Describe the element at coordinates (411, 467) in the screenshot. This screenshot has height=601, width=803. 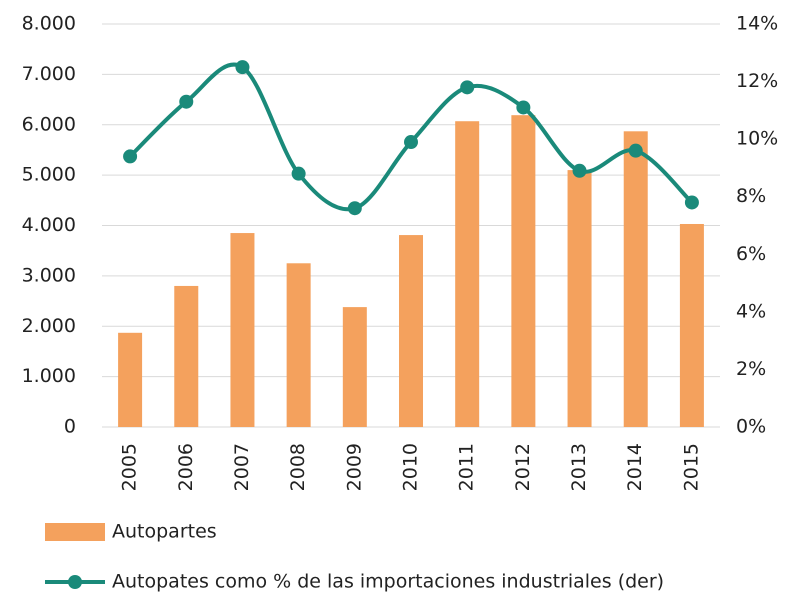
I see `x-tick-label: 2010` at that location.